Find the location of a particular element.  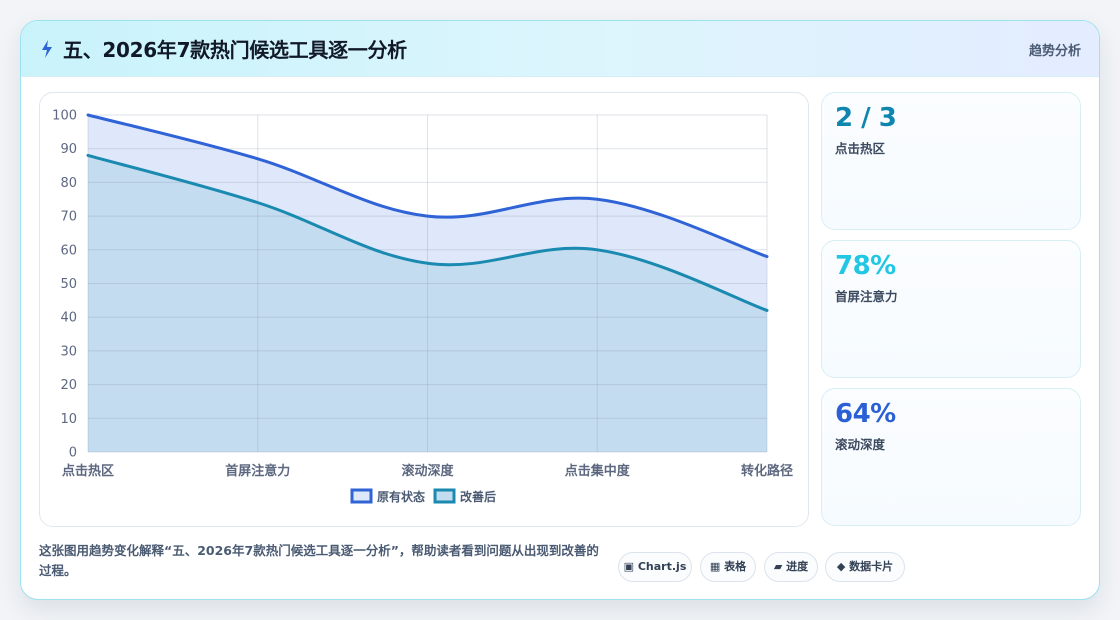

chip-label: Chart.js is located at coordinates (662, 566).